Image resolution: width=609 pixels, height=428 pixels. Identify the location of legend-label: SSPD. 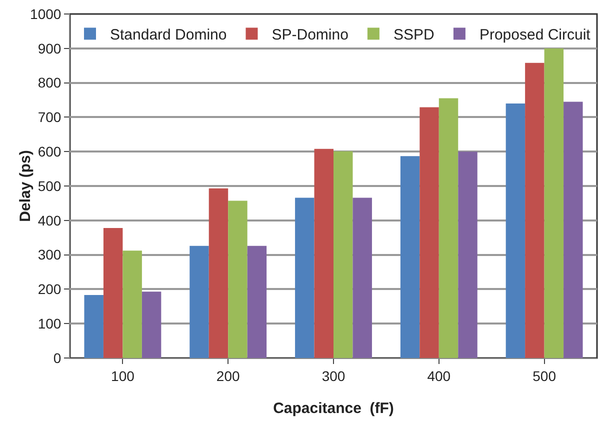
(413, 35).